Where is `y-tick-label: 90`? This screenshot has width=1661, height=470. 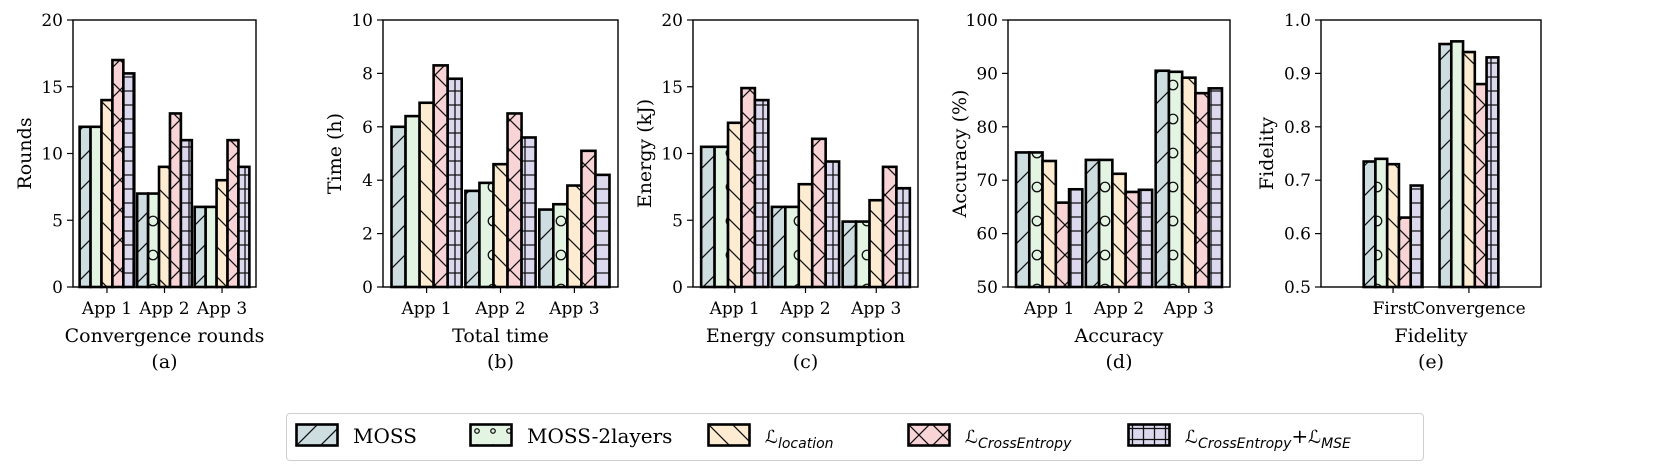
y-tick-label: 90 is located at coordinates (987, 74).